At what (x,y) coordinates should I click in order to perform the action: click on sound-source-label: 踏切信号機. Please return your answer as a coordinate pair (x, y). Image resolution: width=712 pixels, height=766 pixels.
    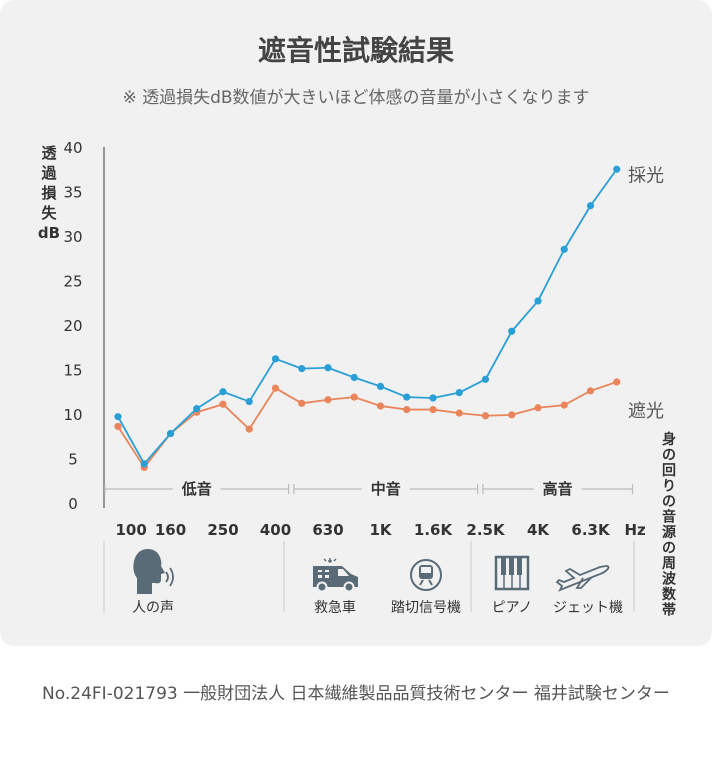
    Looking at the image, I should click on (426, 608).